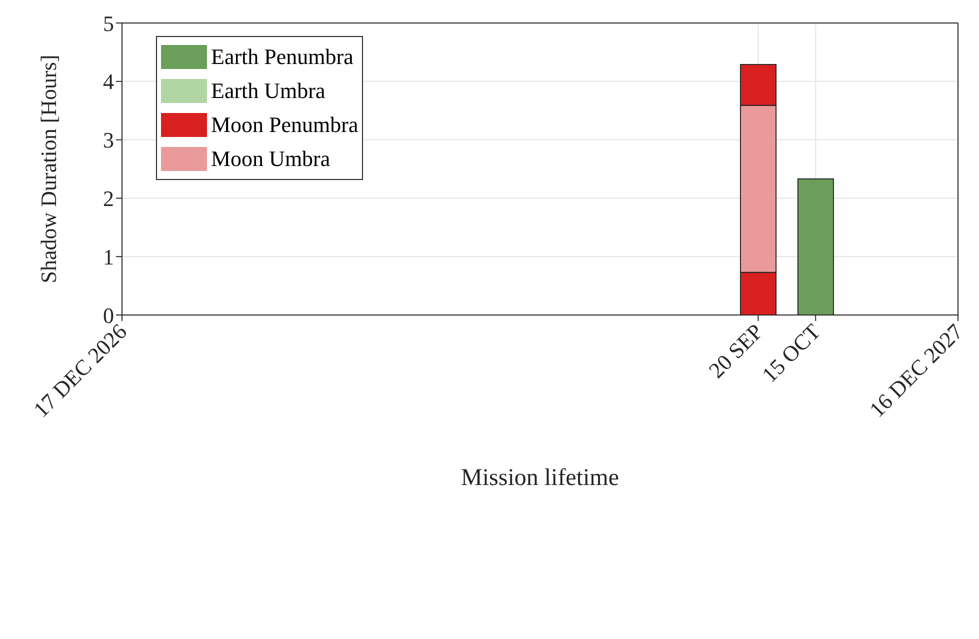 The width and height of the screenshot is (979, 639). Describe the element at coordinates (284, 125) in the screenshot. I see `legend-label: Moon Penumbra` at that location.